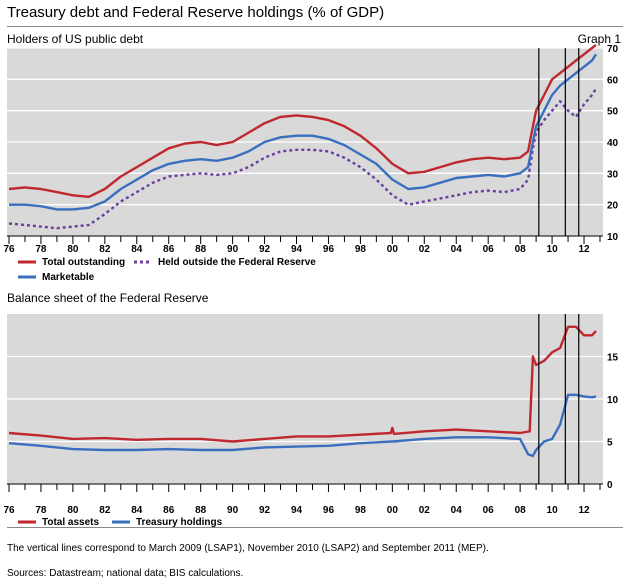 The width and height of the screenshot is (630, 585). I want to click on legend-label: Treasury holdings, so click(179, 522).